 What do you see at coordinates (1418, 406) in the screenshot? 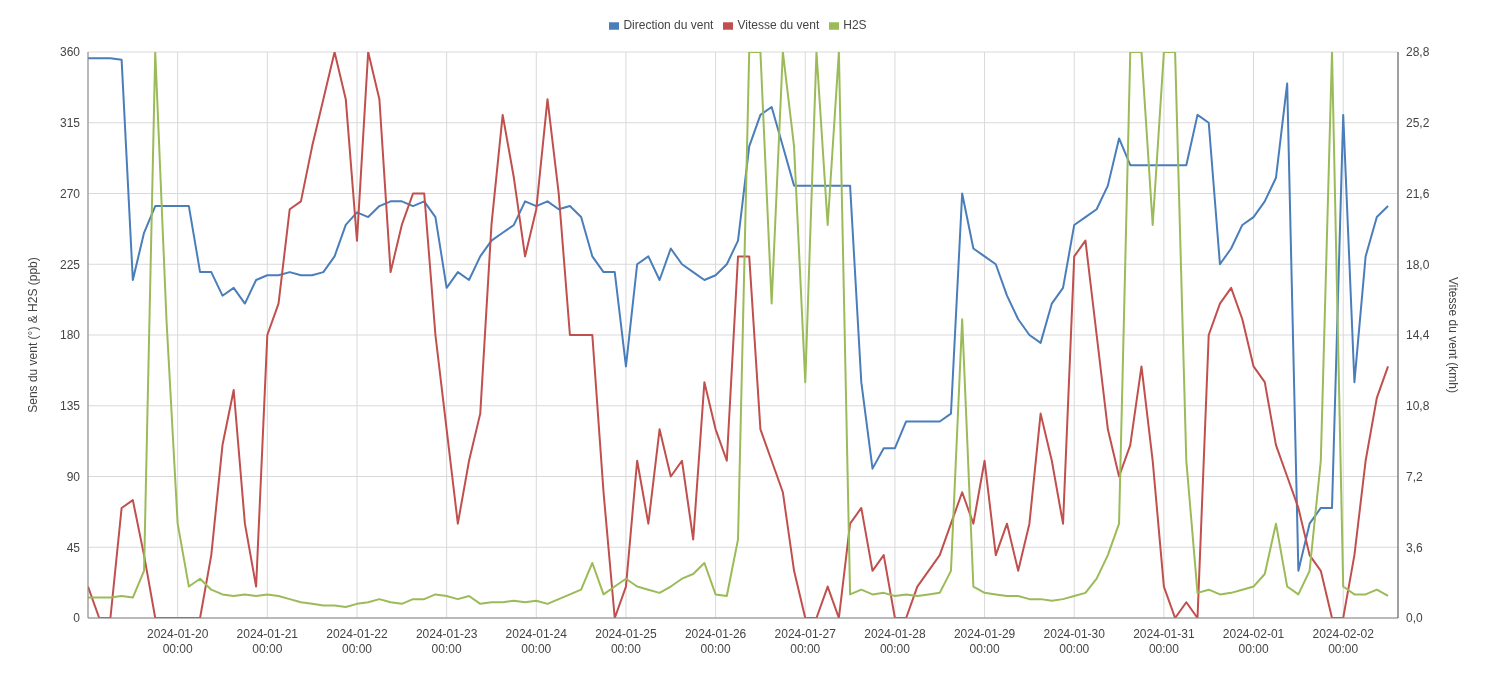
I see `y2-tick-label: 10,8` at bounding box center [1418, 406].